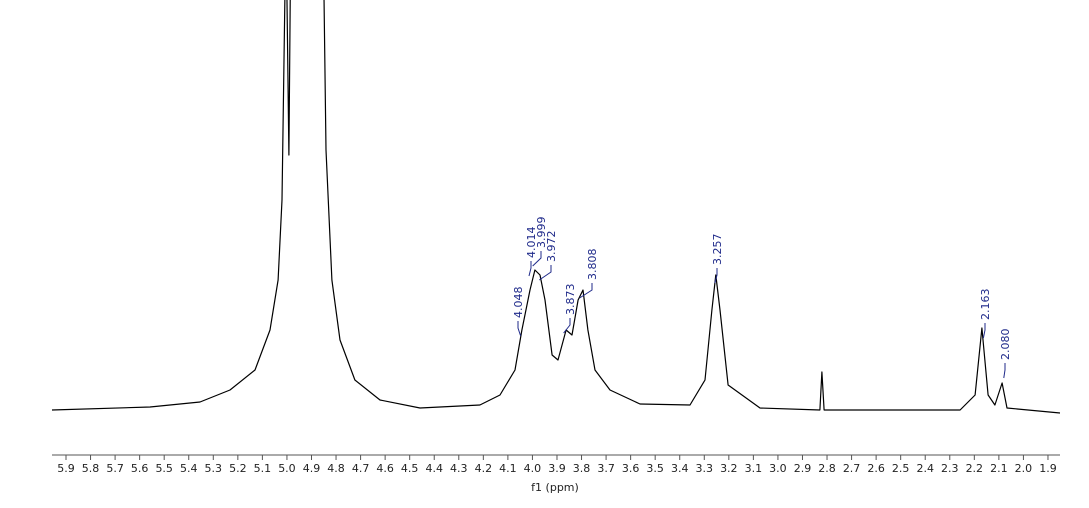  Describe the element at coordinates (803, 468) in the screenshot. I see `x-tick-label: 2.9` at that location.